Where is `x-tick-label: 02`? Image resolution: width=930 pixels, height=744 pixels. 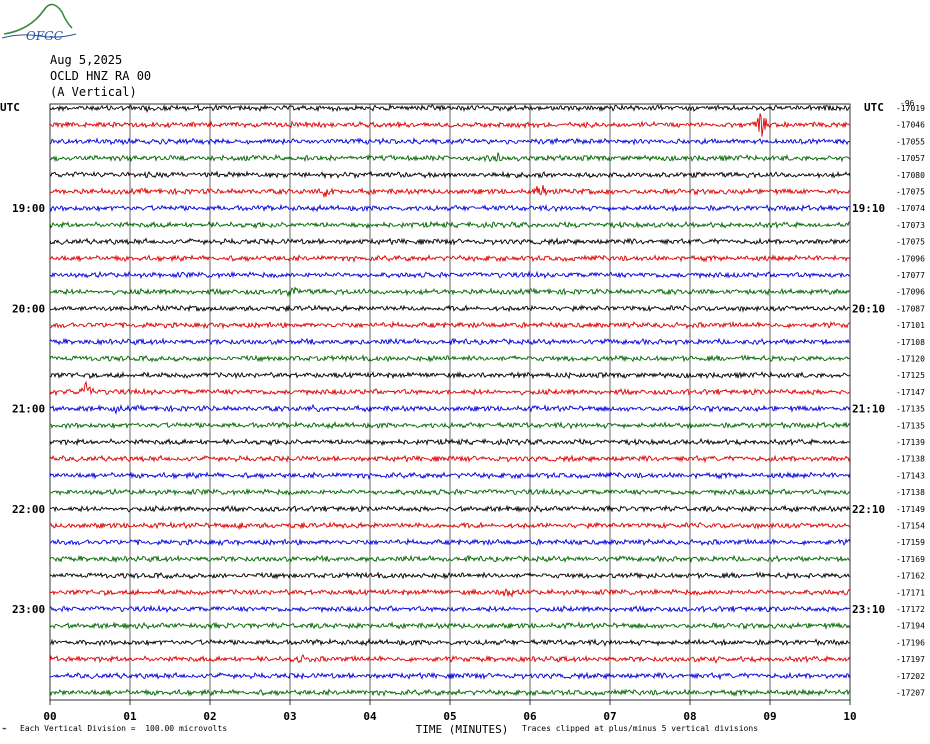
x-tick-label: 02 is located at coordinates (209, 716).